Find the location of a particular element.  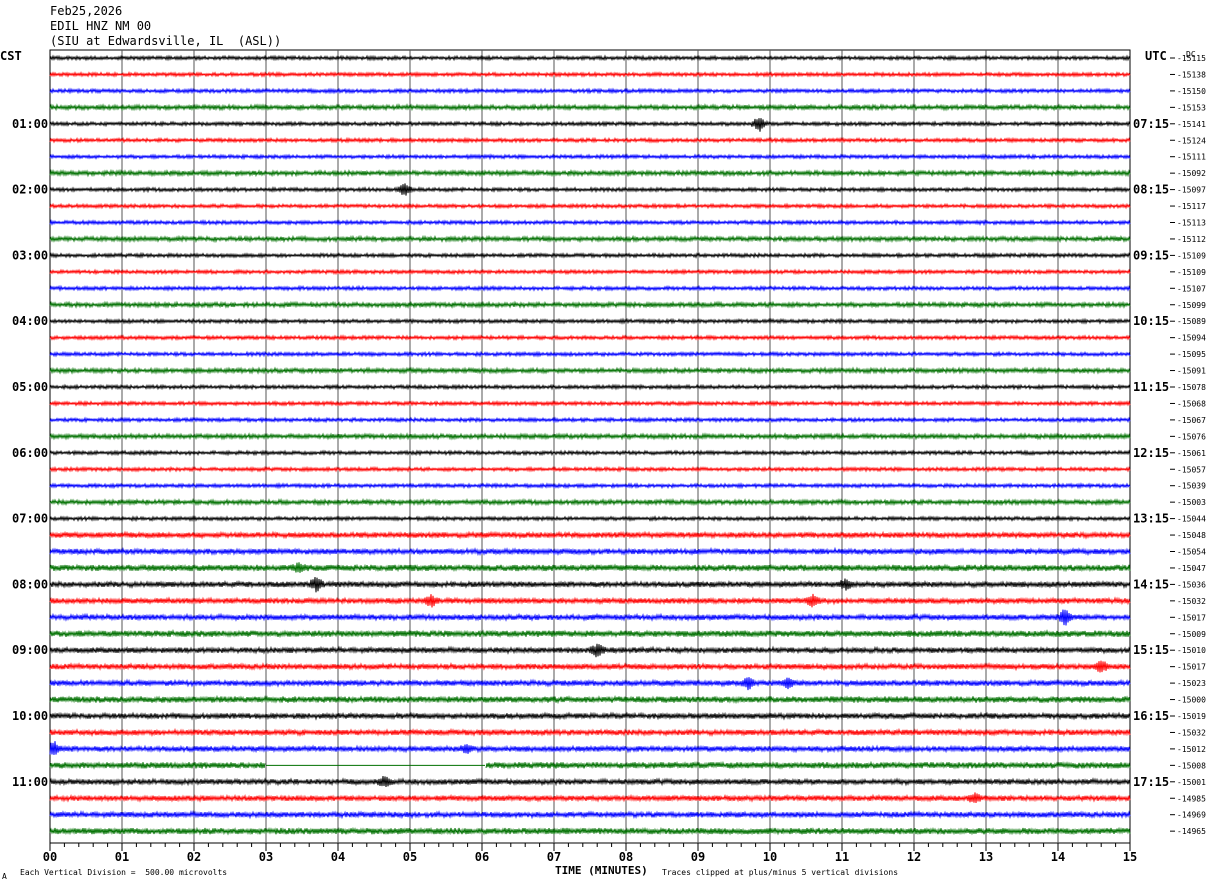

dc-offset-label: -15078 is located at coordinates (1191, 387).